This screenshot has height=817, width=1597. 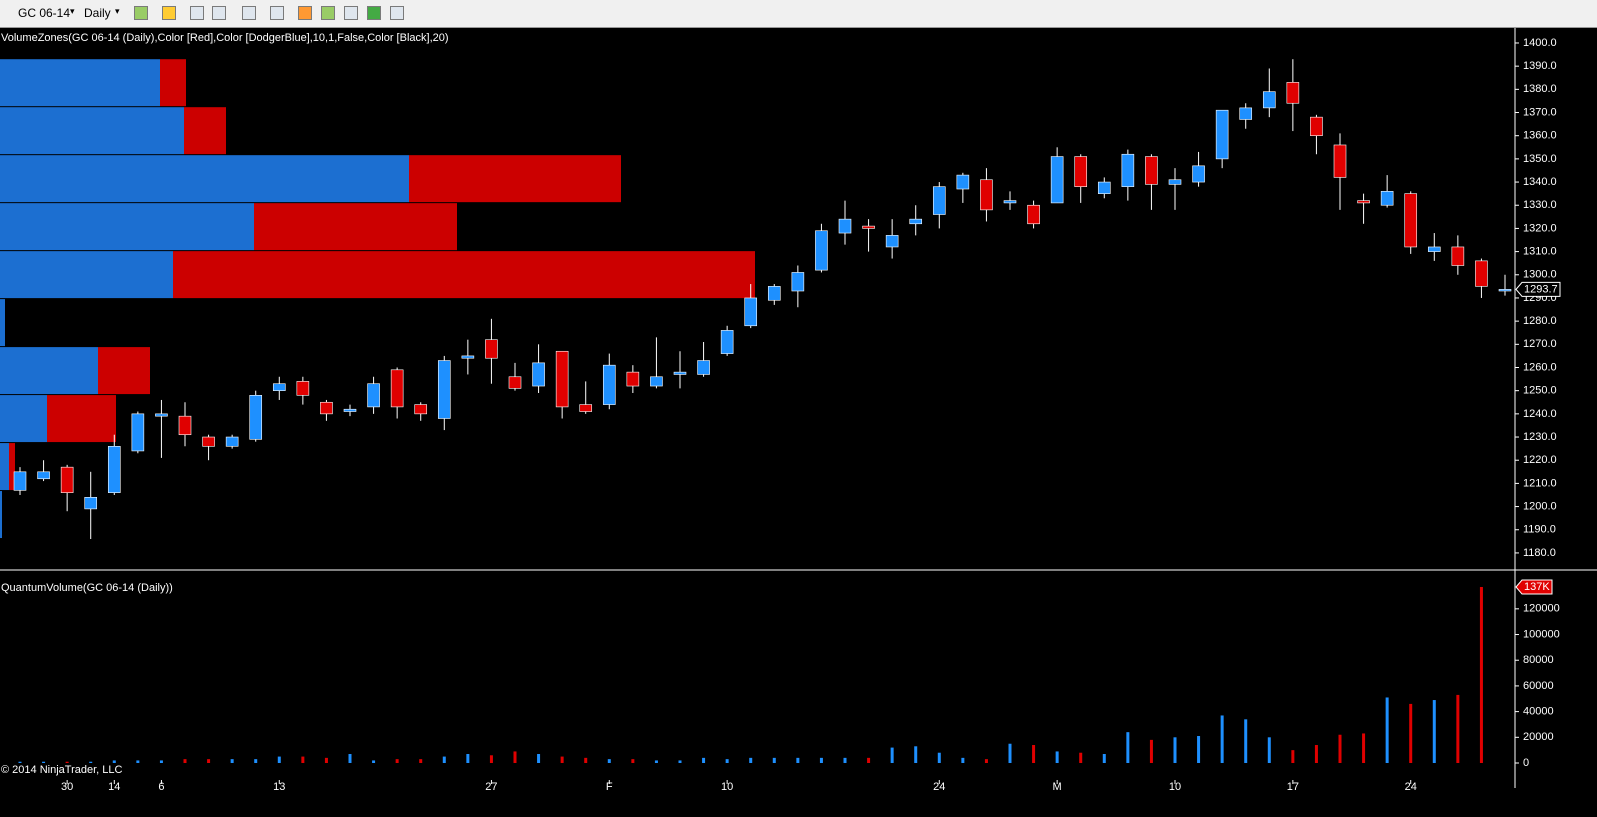 I want to click on money-button, so click(x=374, y=13).